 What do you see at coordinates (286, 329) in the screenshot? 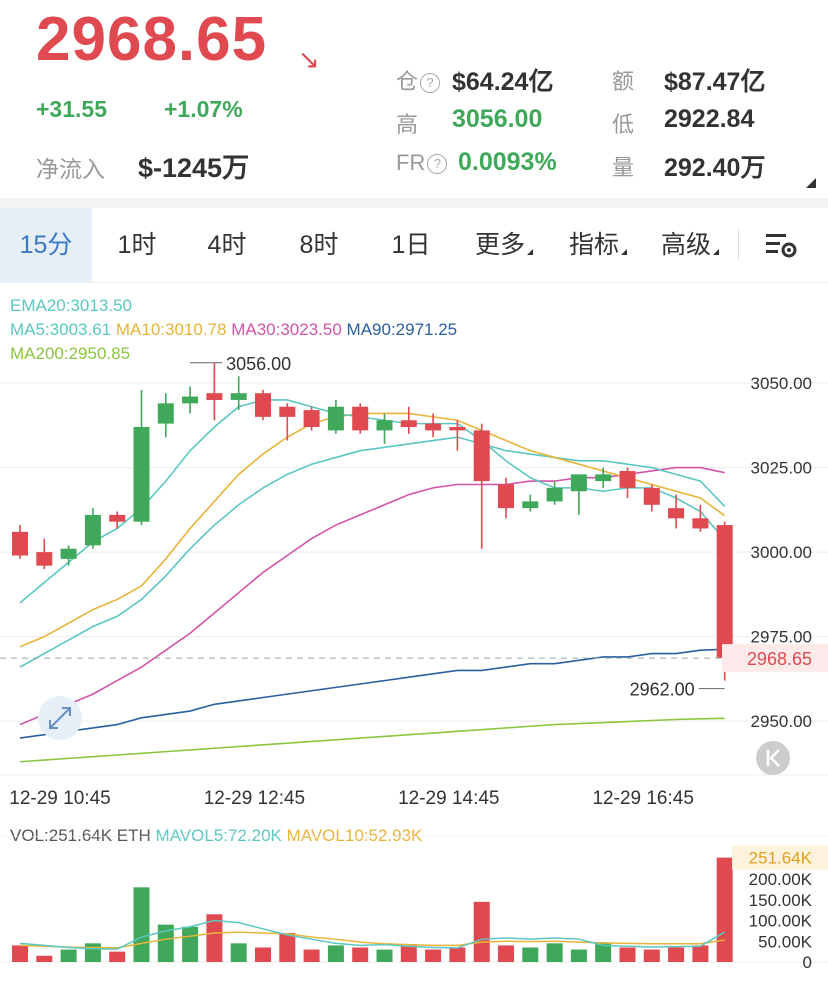
I see `ma30-legend: MA30:3023.50` at bounding box center [286, 329].